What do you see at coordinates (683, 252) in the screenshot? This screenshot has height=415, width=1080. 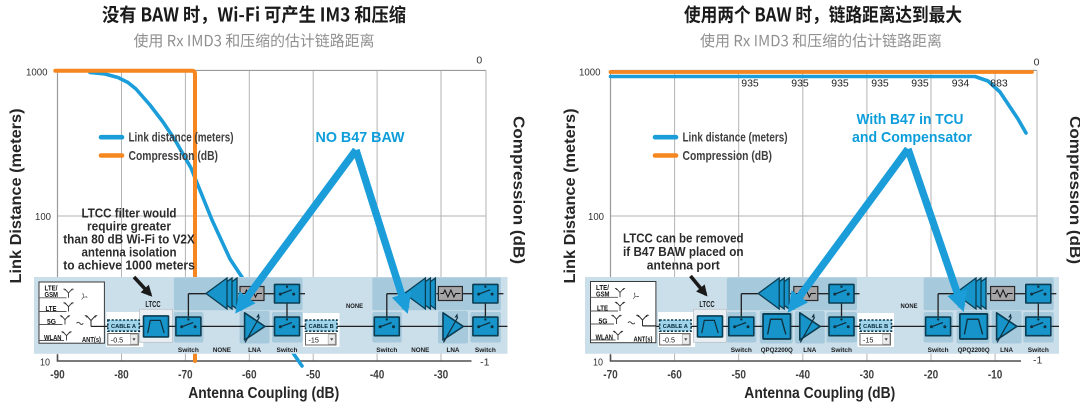 I see `svg-text: if B47 BAW placed on` at bounding box center [683, 252].